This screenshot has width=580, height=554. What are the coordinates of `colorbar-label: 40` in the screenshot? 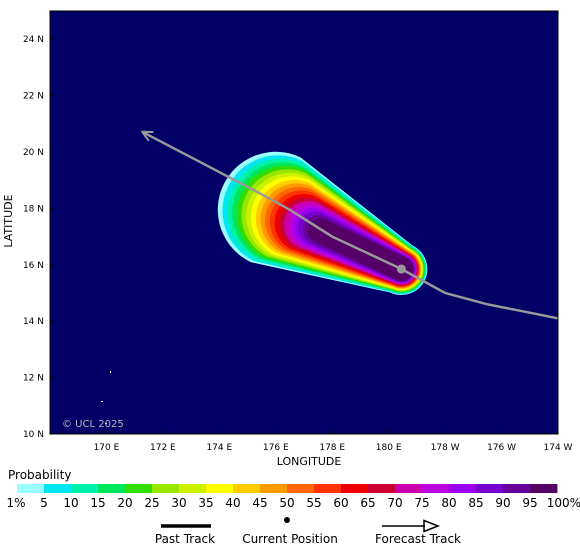 It's located at (232, 503).